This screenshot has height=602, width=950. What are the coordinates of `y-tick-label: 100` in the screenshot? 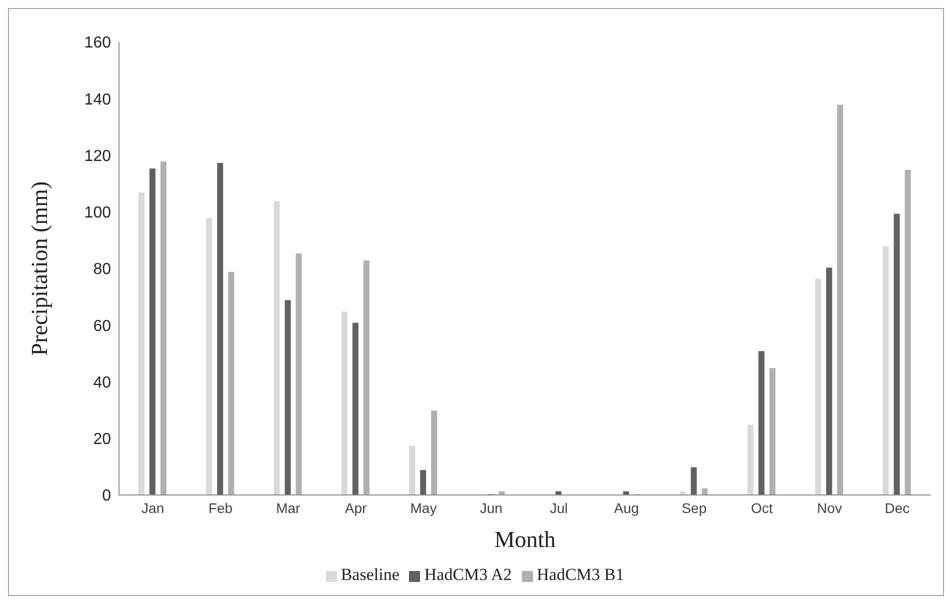 It's located at (98, 213).